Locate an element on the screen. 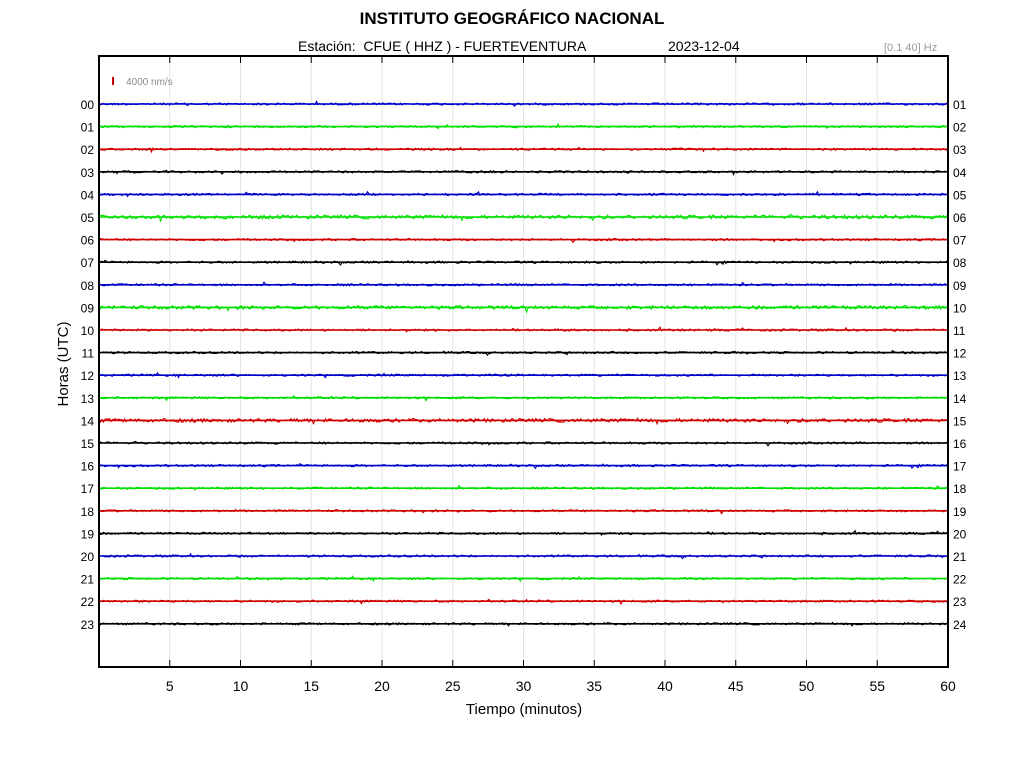 The height and width of the screenshot is (768, 1024). hour-label-left: 20 is located at coordinates (88, 557).